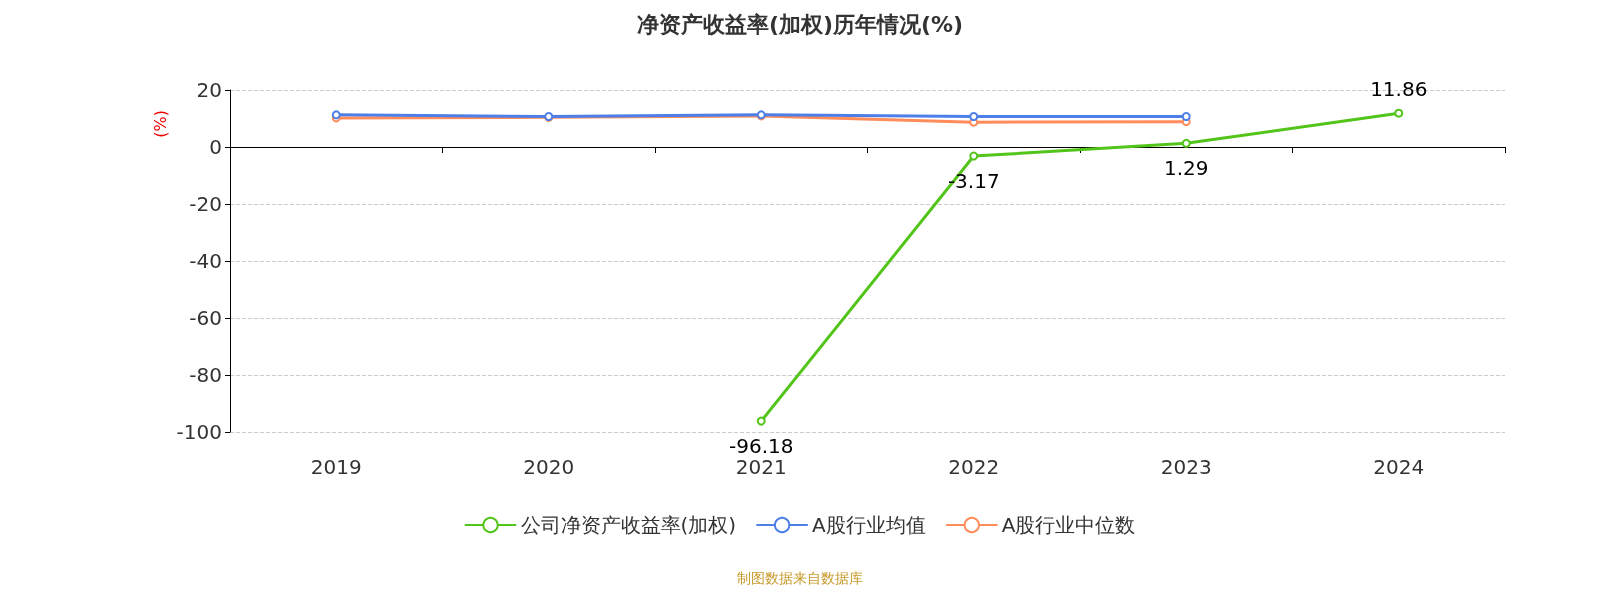  I want to click on y-tick-label: -40, so click(205, 261).